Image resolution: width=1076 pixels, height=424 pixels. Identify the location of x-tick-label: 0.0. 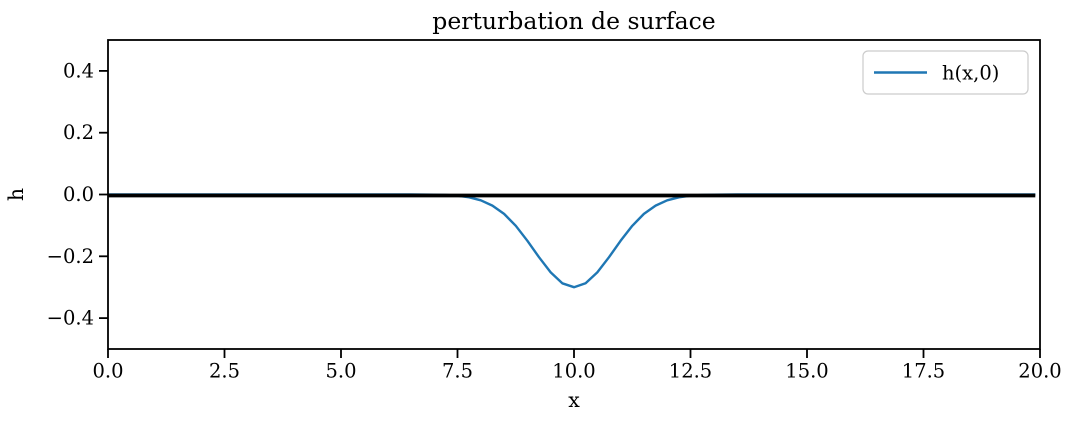
(107, 371).